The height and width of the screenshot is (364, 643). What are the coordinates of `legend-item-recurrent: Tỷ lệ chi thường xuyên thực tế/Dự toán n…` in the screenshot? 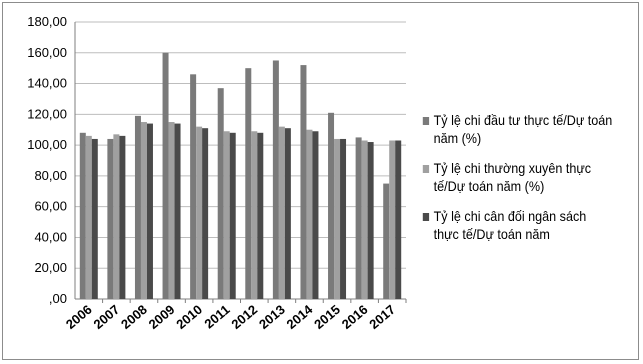 It's located at (518, 177).